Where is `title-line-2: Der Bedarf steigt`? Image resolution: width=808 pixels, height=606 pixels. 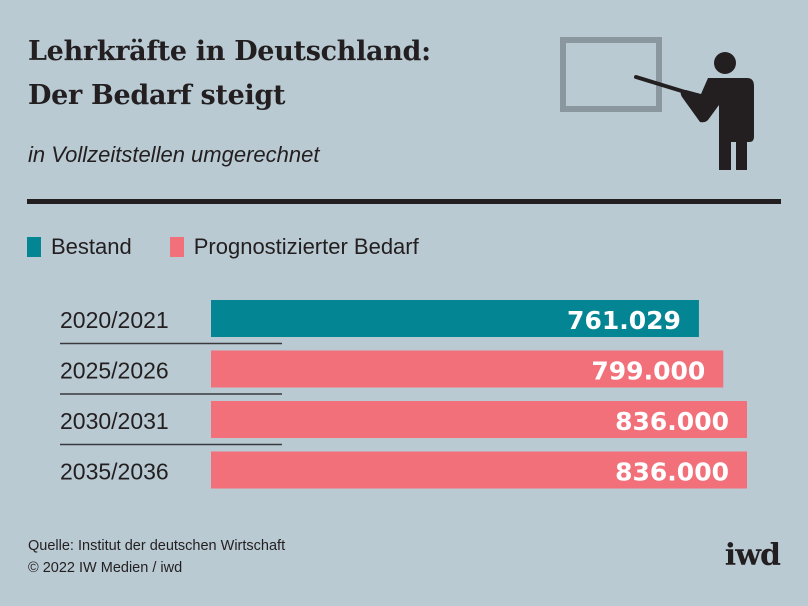
title-line-2: Der Bedarf steigt is located at coordinates (157, 95).